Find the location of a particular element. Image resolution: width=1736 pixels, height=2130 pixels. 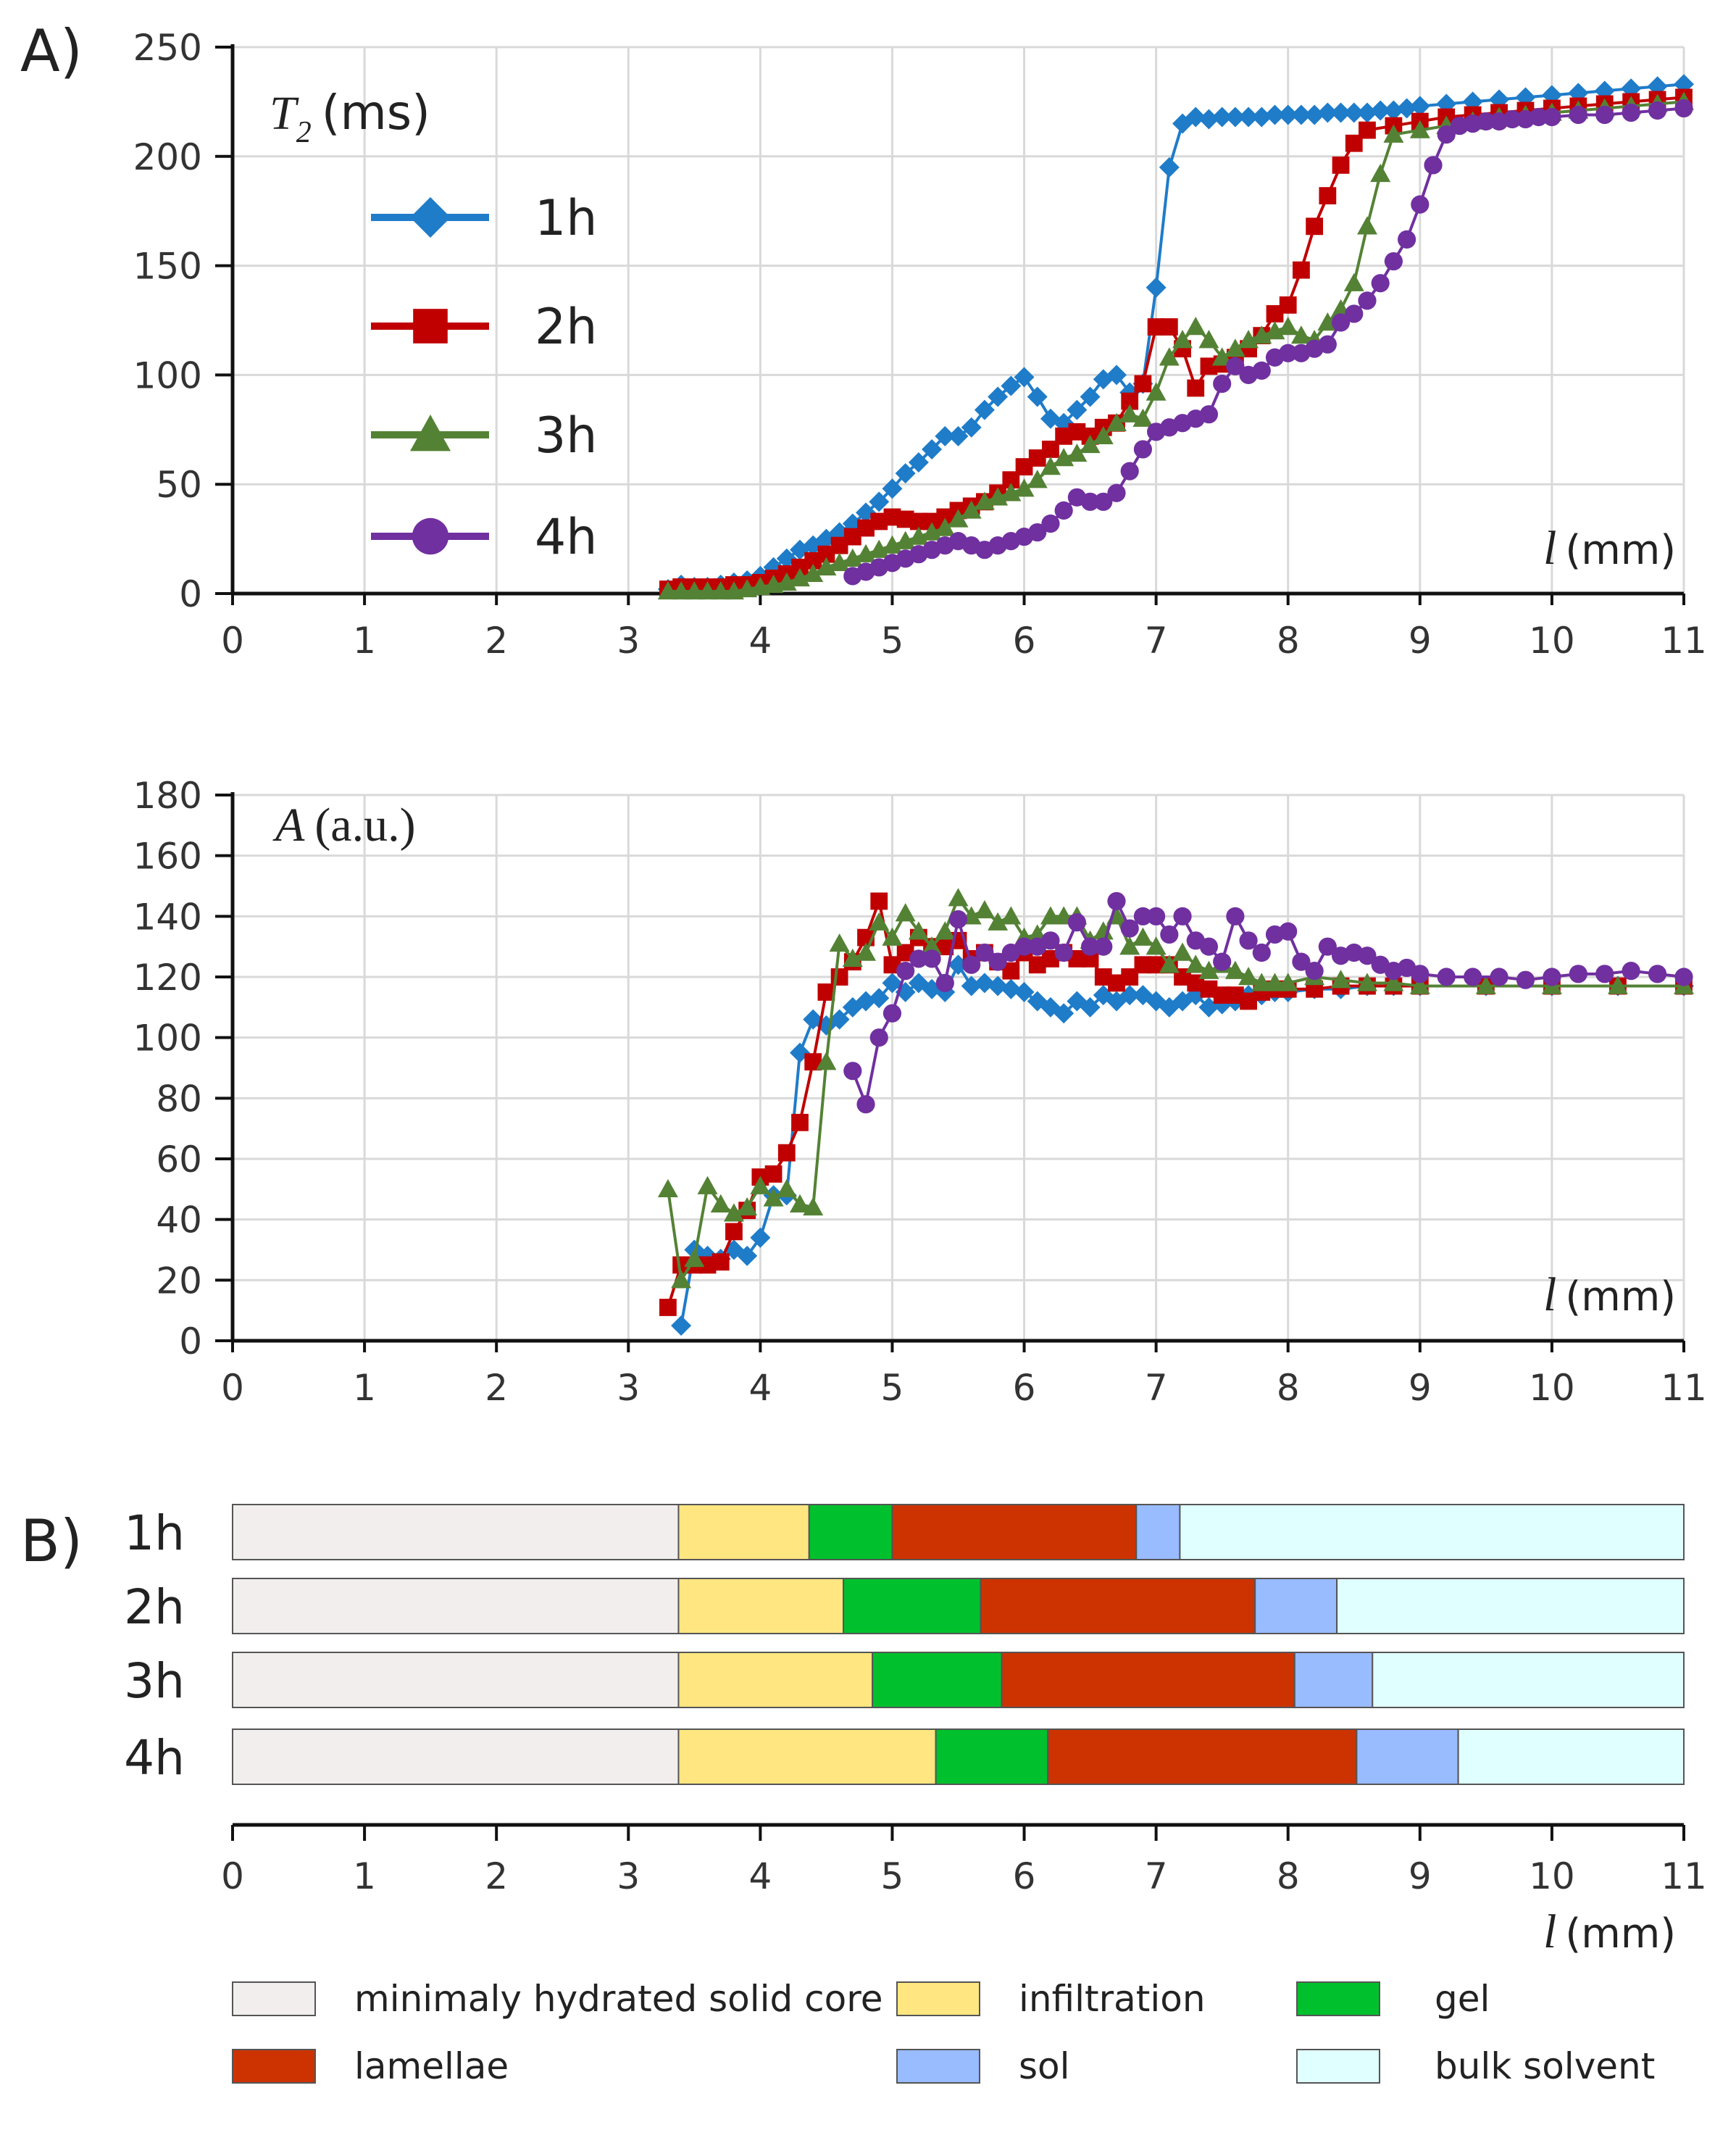

legend-label-core: minimaly hydrated solid core is located at coordinates (618, 1999).